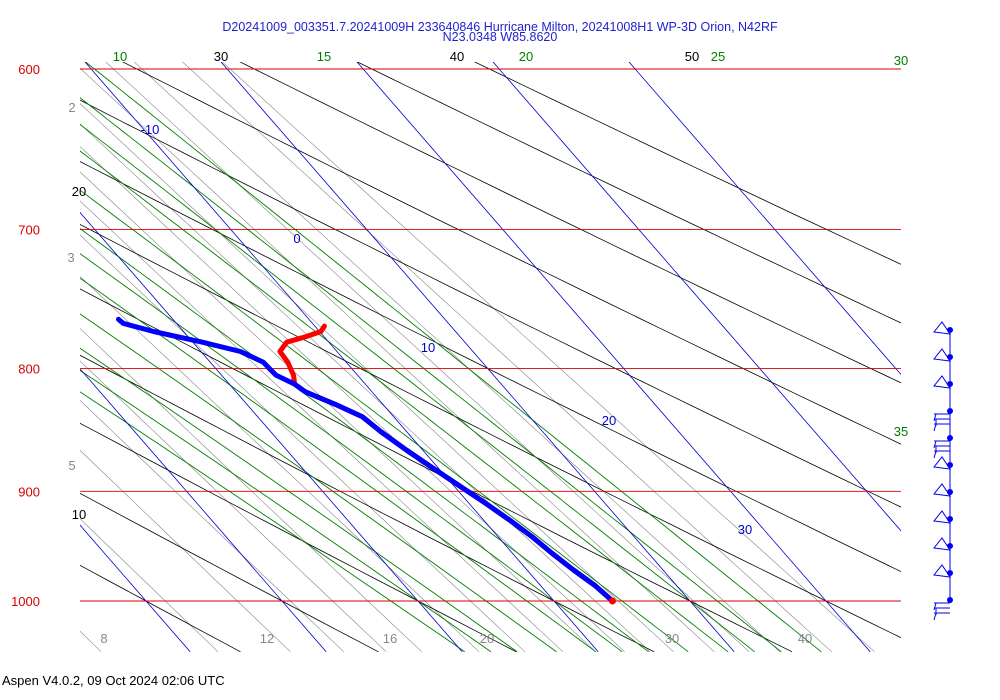 The height and width of the screenshot is (700, 1000). What do you see at coordinates (901, 60) in the screenshot?
I see `moist-adiabat-label: 30` at bounding box center [901, 60].